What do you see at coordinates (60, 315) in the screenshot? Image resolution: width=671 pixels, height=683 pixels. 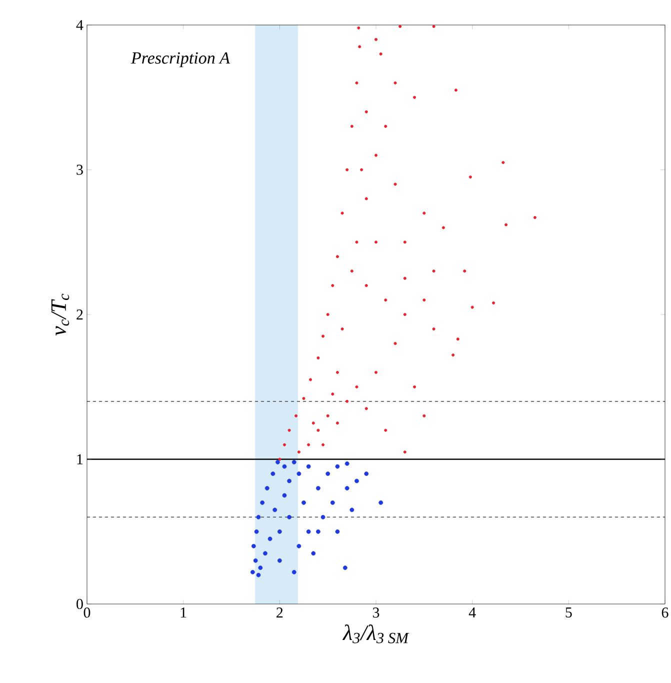 I see `y-axis-title: v$_{c}$/T$_{c}$` at bounding box center [60, 315].